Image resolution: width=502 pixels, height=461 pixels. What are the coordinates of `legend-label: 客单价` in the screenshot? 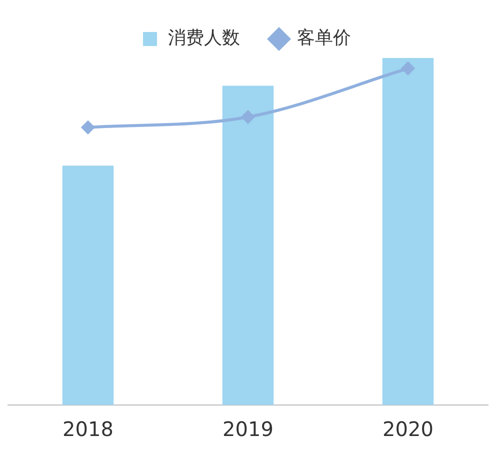 It's located at (324, 38).